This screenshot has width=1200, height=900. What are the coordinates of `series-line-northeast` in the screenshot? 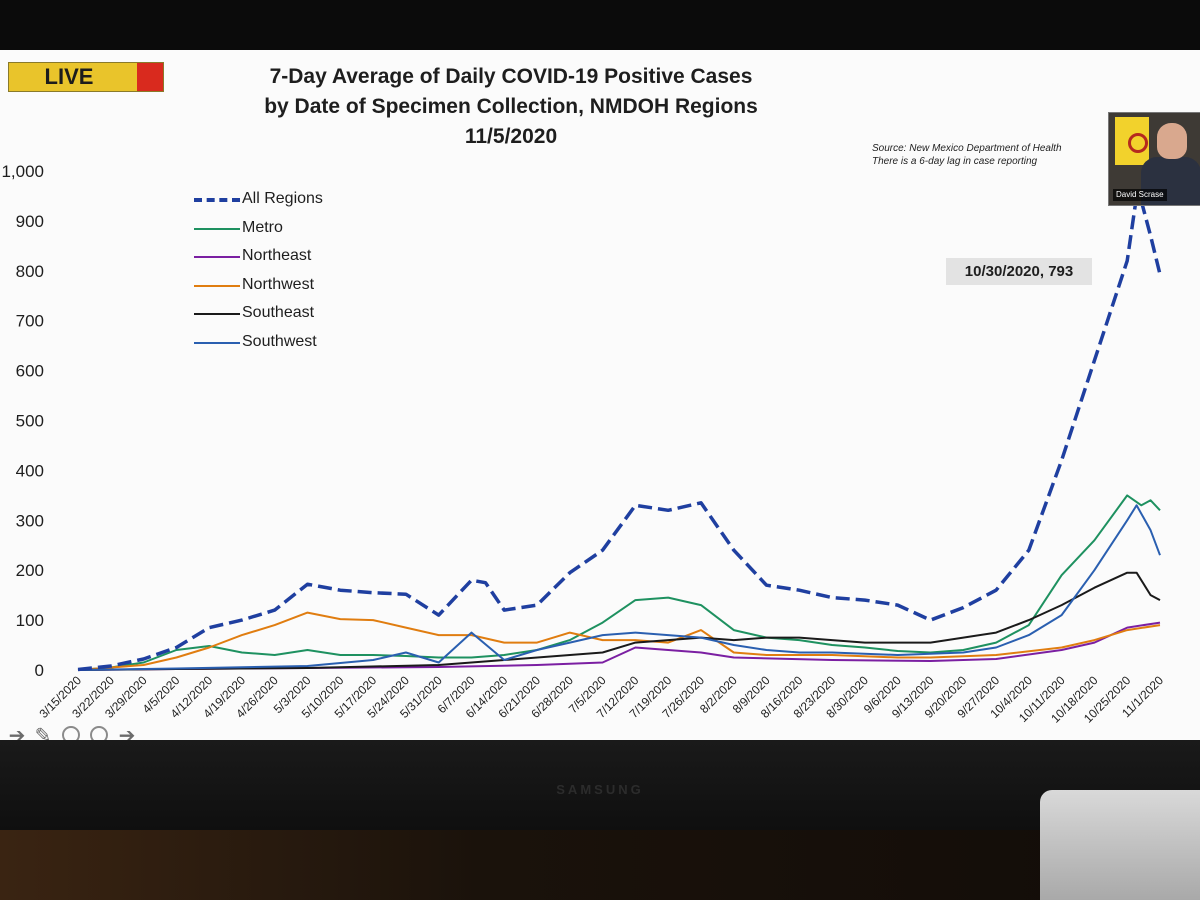 It's located at (619, 646).